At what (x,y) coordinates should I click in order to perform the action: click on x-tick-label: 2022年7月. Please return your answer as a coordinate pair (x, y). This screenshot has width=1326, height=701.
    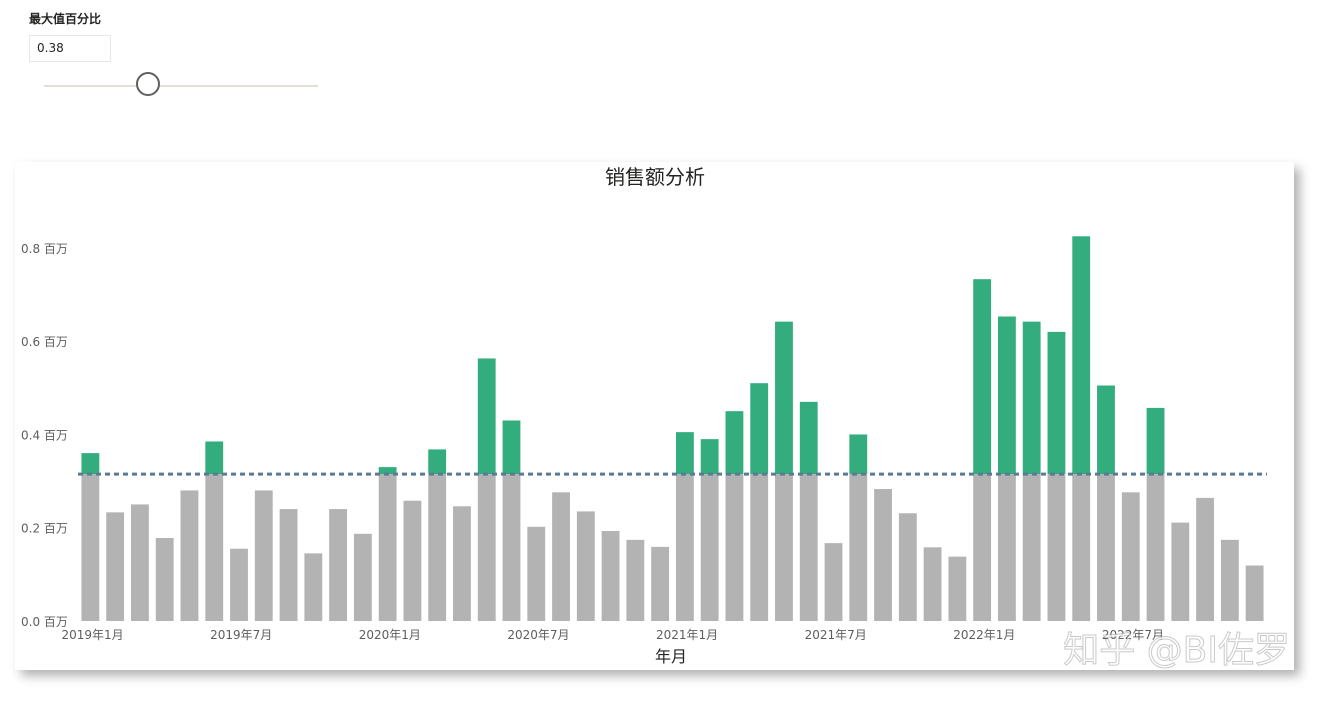
    Looking at the image, I should click on (1133, 635).